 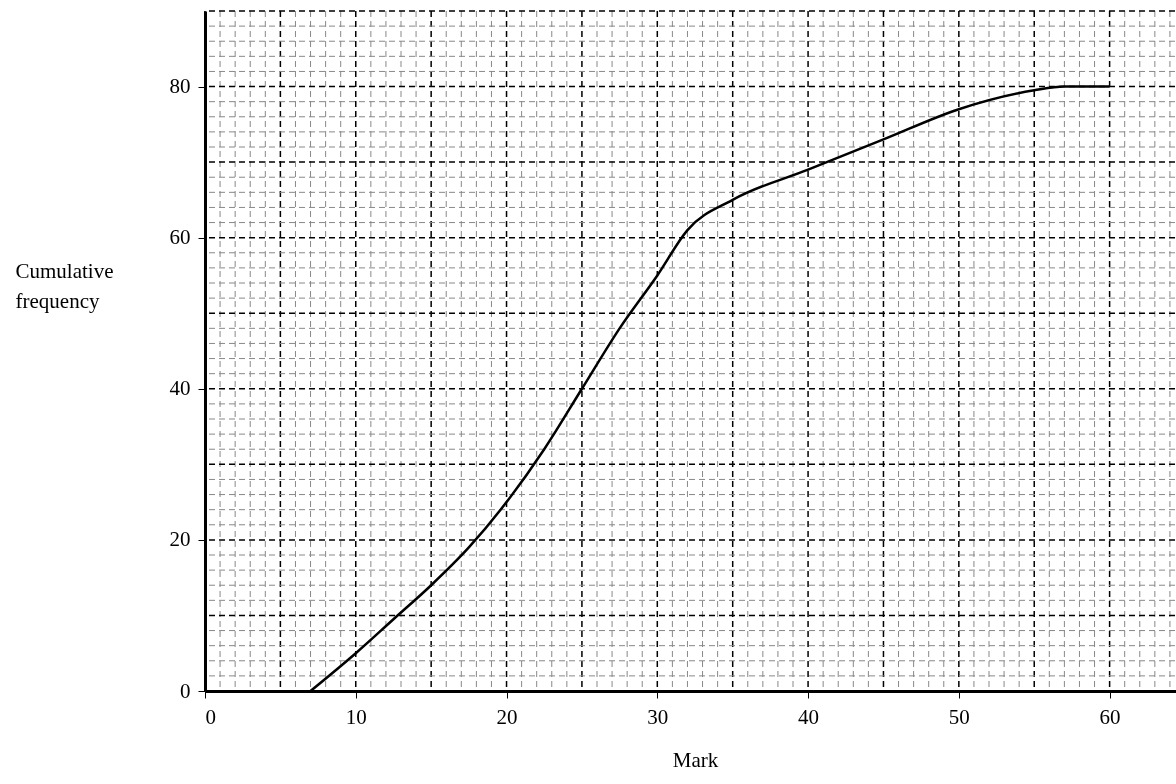 What do you see at coordinates (809, 716) in the screenshot?
I see `x-tick-label: 40` at bounding box center [809, 716].